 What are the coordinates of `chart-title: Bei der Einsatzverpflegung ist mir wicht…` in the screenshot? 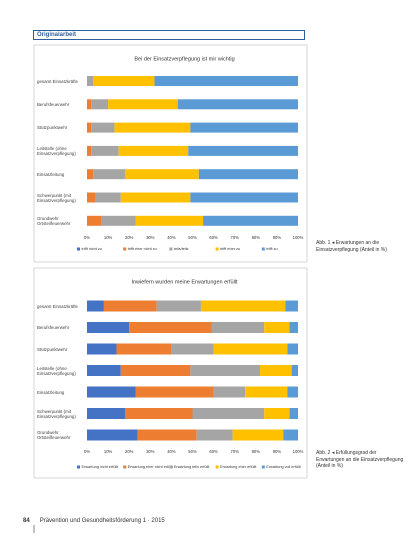 It's located at (184, 59).